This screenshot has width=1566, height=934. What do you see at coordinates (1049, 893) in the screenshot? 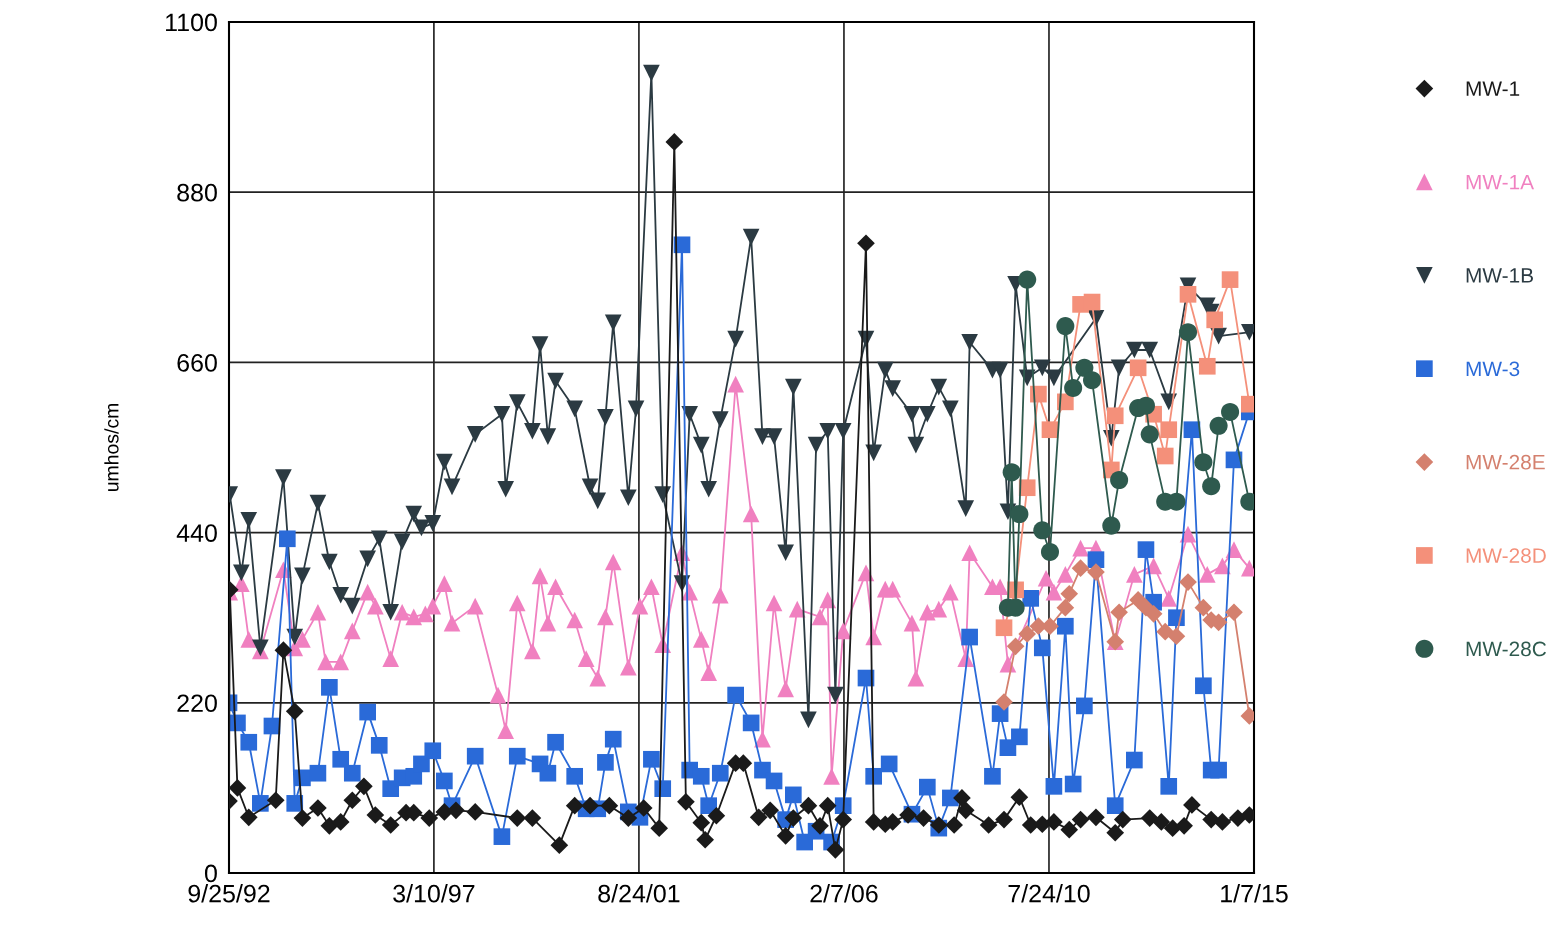
I see `x-tick-label: 7/24/10` at bounding box center [1049, 893].